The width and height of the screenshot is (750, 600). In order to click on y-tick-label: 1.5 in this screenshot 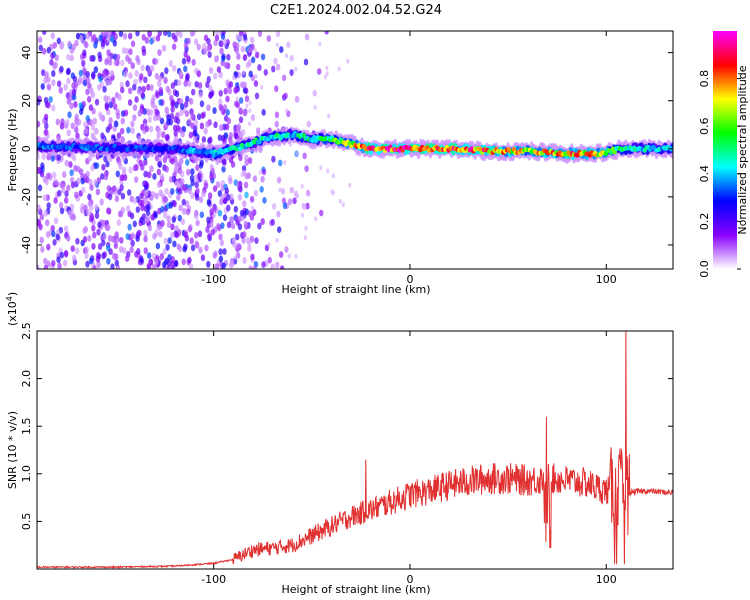, I will do `click(26, 426)`.